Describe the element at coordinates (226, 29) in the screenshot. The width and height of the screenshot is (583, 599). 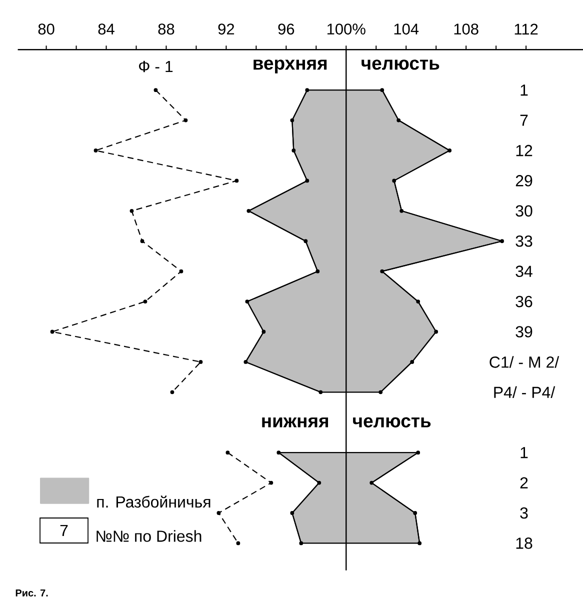
I see `x-tick-label: 92` at that location.